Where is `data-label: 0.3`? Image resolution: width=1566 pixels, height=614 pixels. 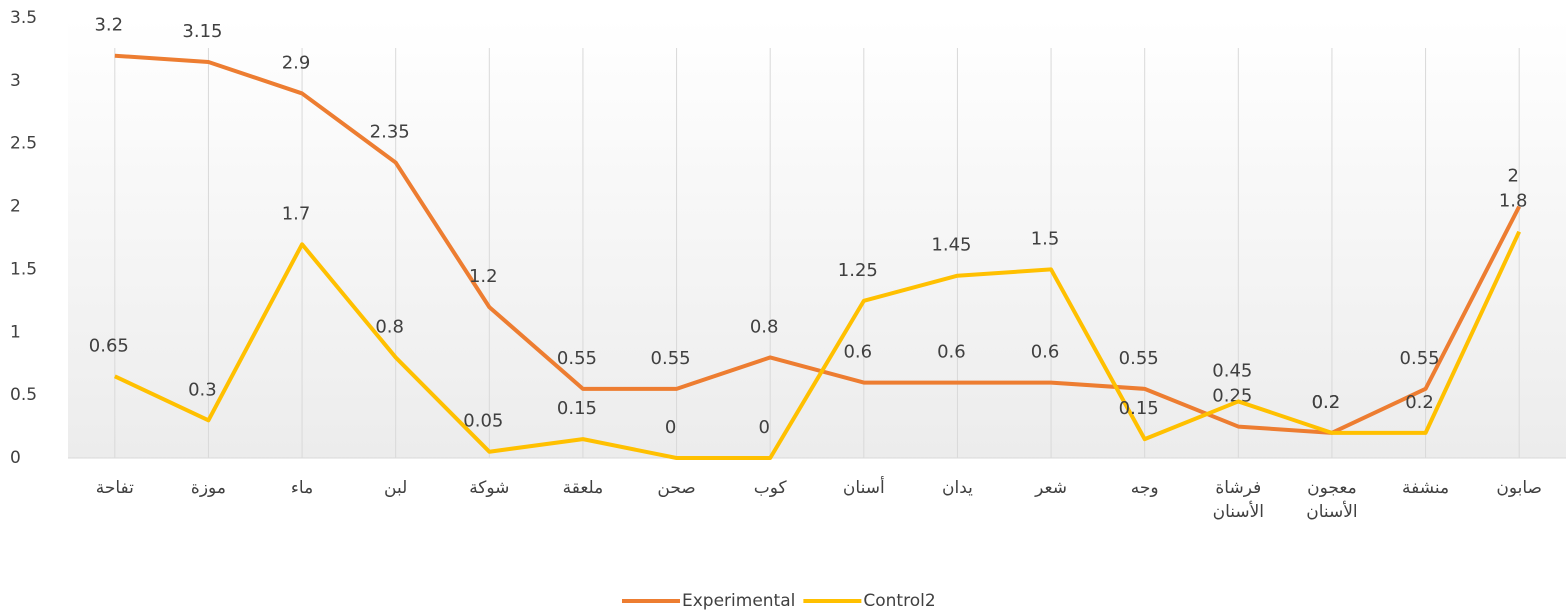
data-label: 0.3 is located at coordinates (202, 389).